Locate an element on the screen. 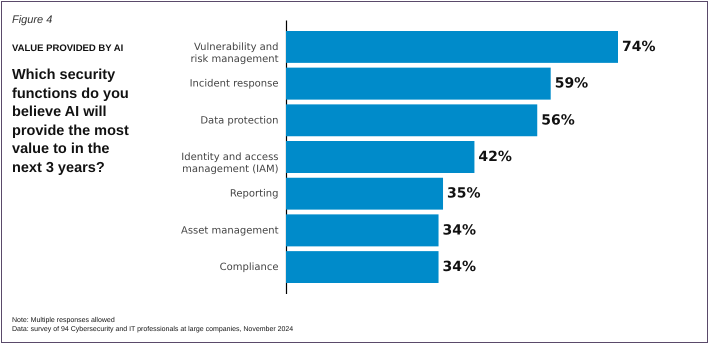 The width and height of the screenshot is (712, 347). y-tick-label: Data protection is located at coordinates (239, 120).